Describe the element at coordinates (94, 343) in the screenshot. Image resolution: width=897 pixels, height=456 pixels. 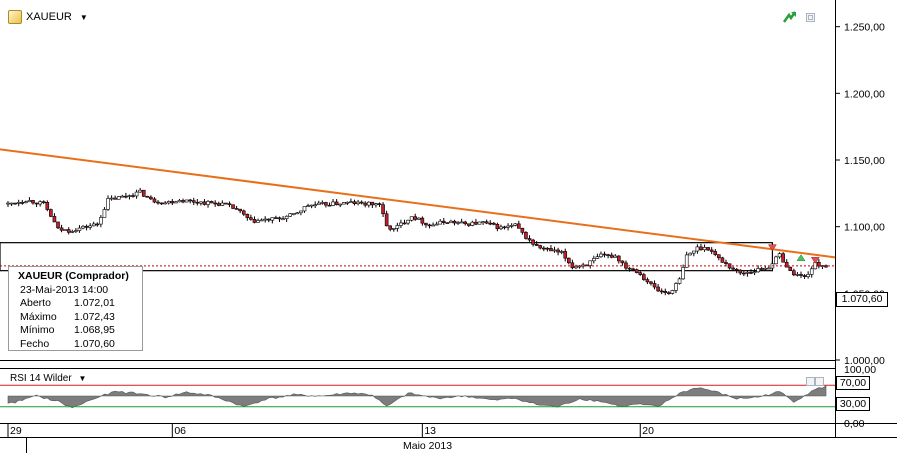
I see `ohlc-value: 1.070,60` at that location.